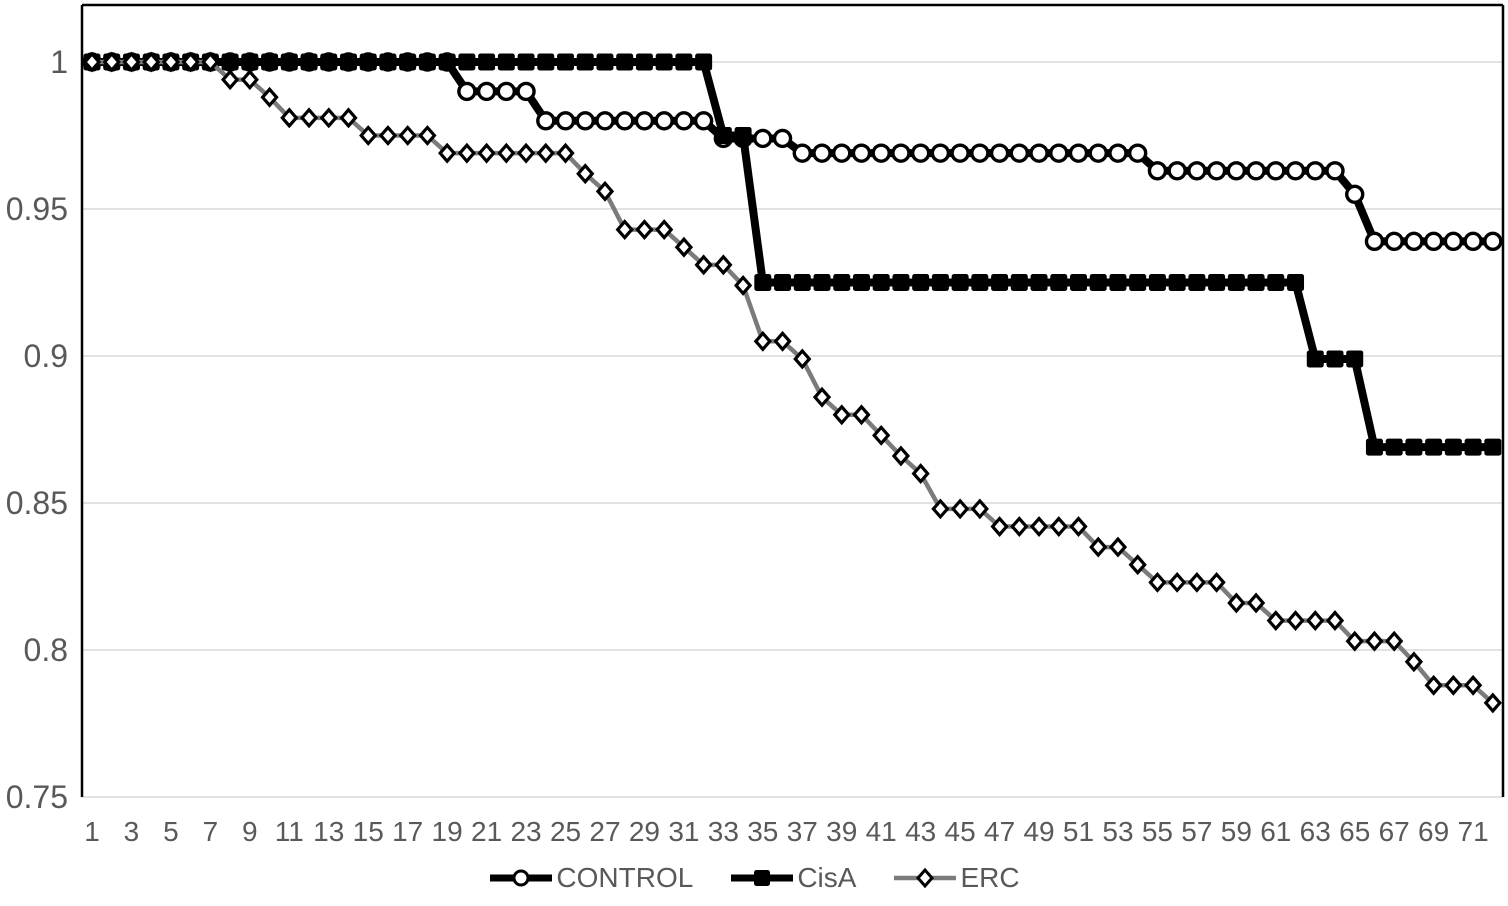  I want to click on x-tick-label: 59, so click(1236, 831).